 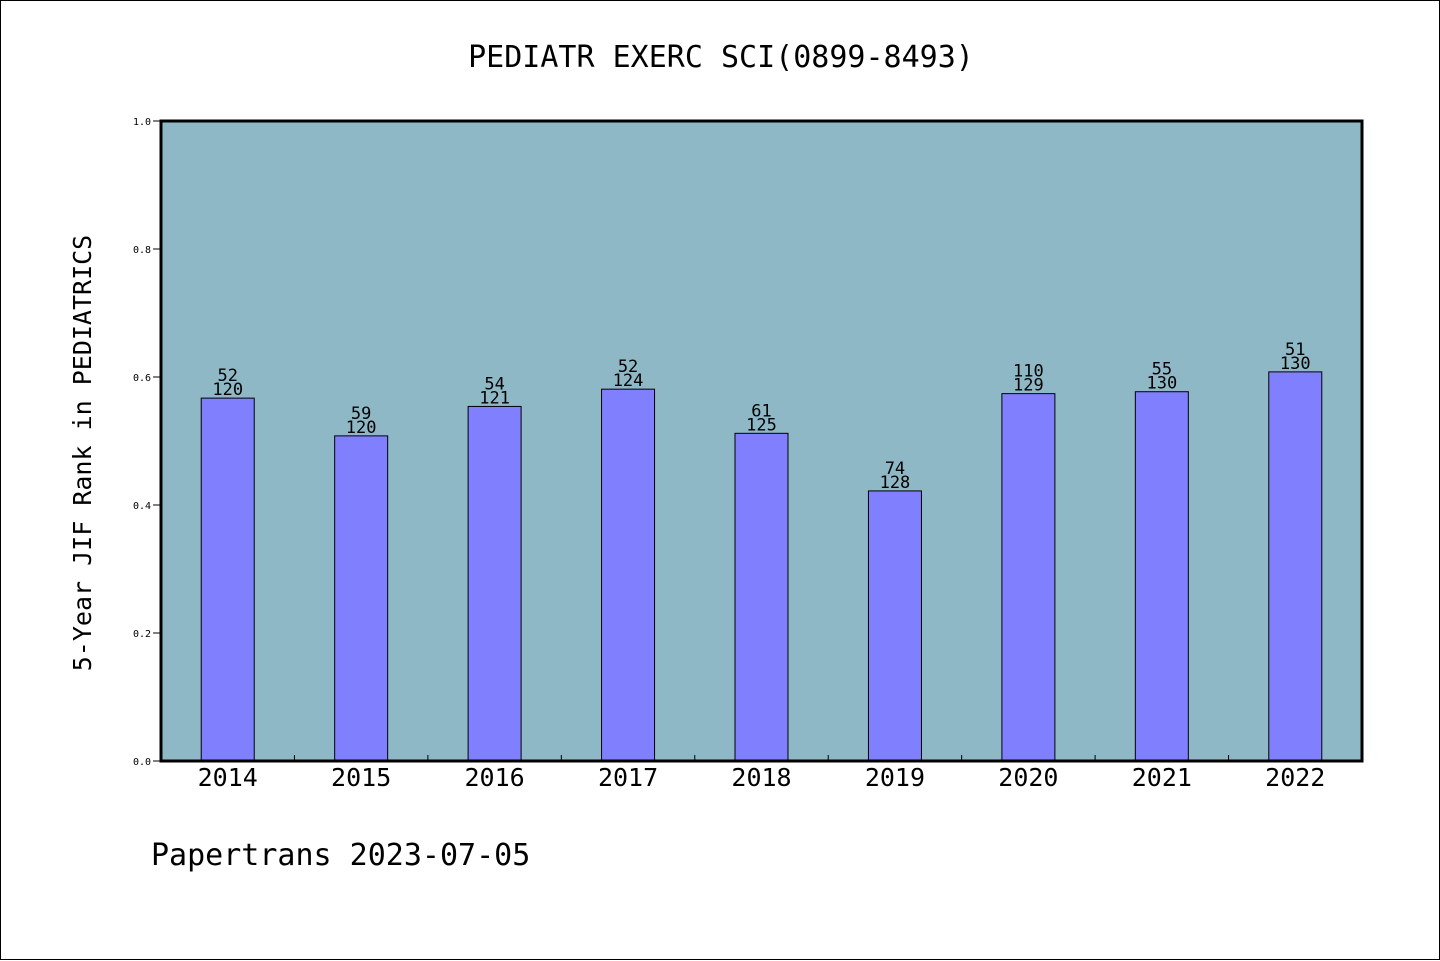 What do you see at coordinates (1295, 777) in the screenshot?
I see `x-tick-label: 2022` at bounding box center [1295, 777].